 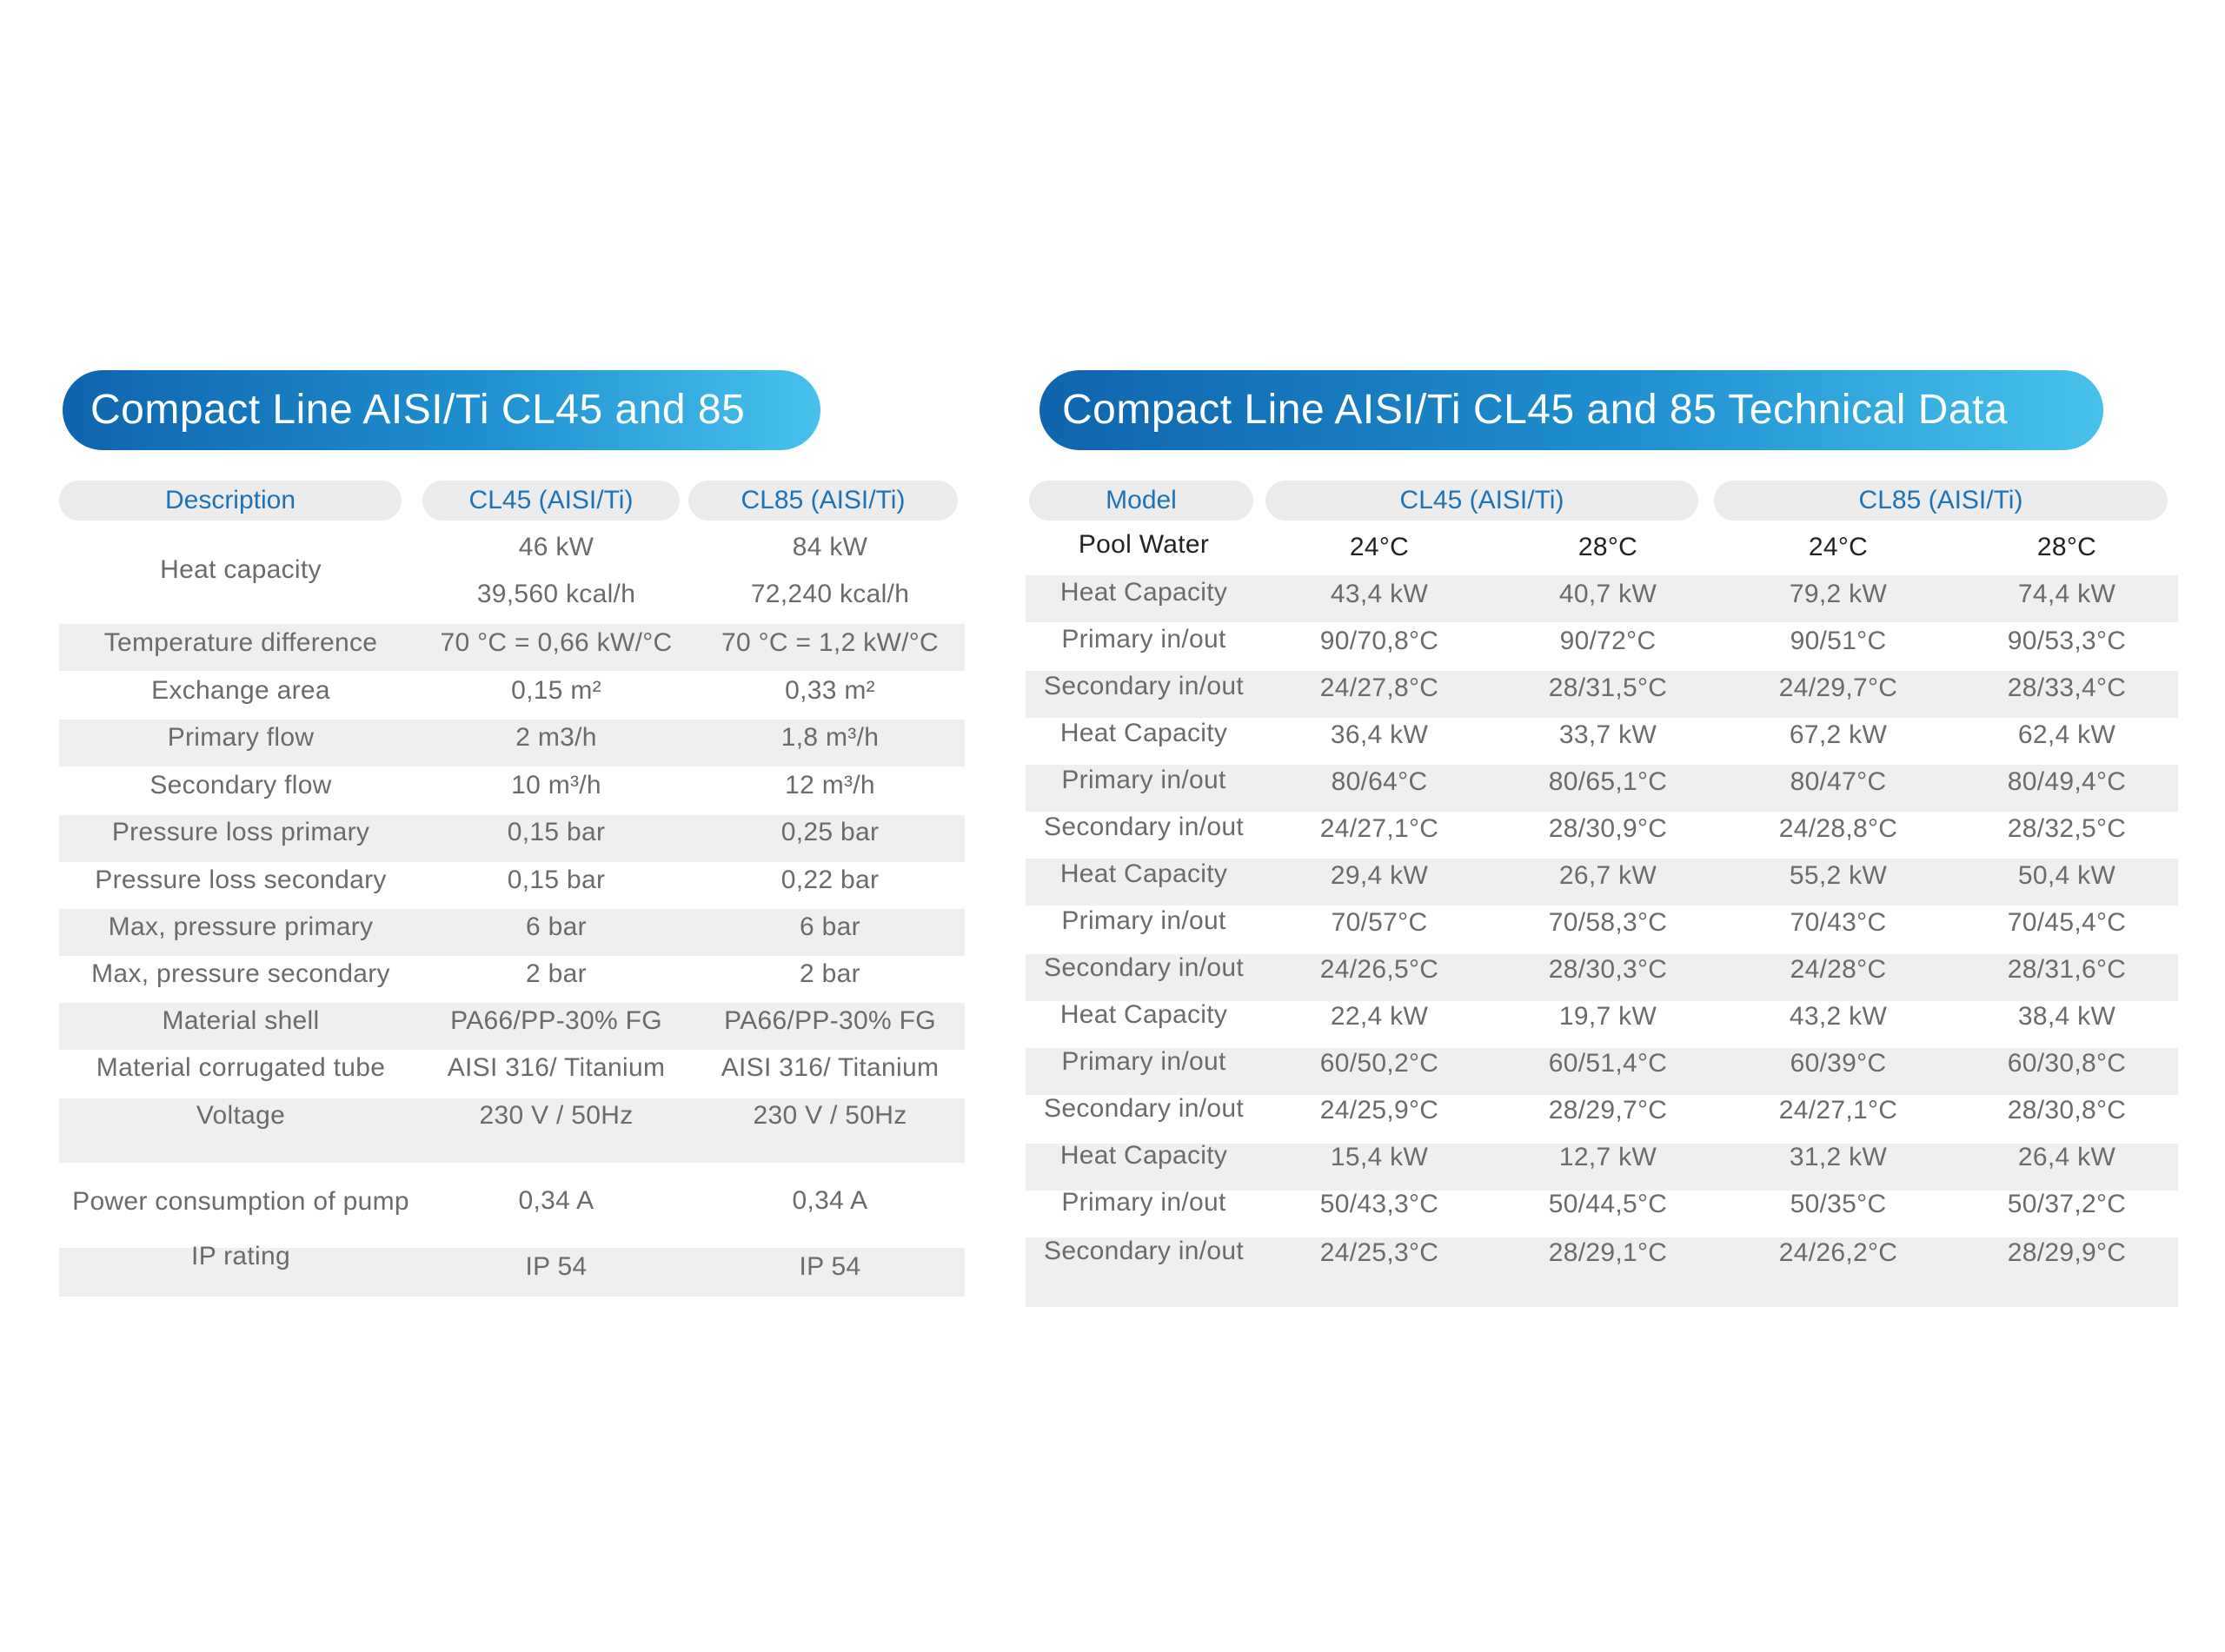 What do you see at coordinates (830, 594) in the screenshot?
I see `table1-cell-cl85: 72,240 kcal/h` at bounding box center [830, 594].